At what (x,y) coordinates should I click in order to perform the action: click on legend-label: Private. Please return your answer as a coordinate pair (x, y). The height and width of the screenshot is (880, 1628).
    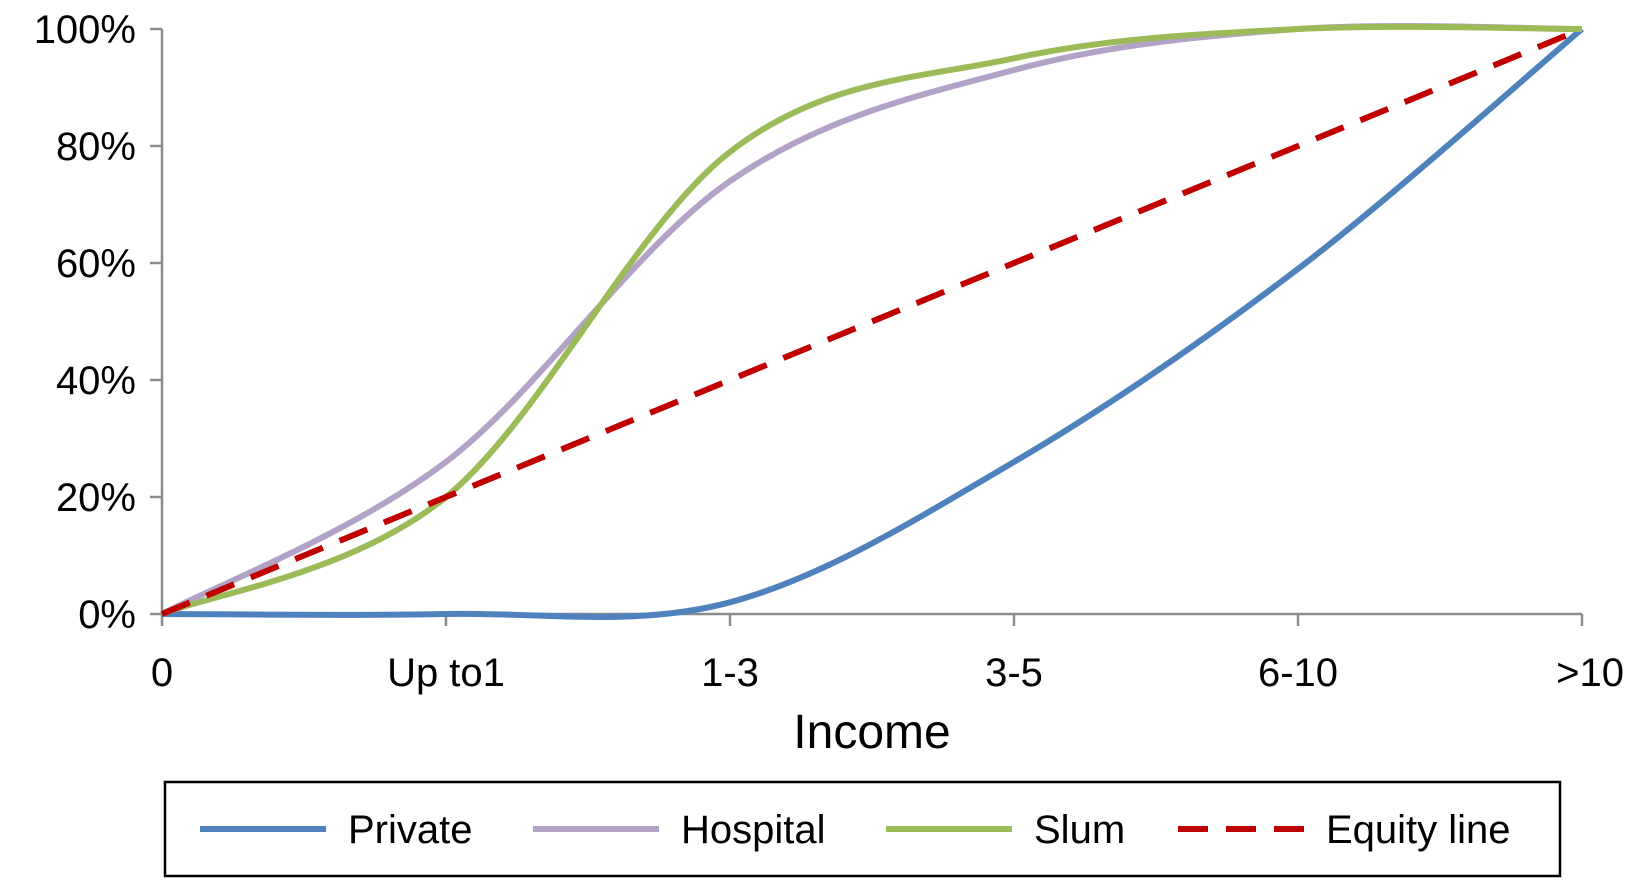
    Looking at the image, I should click on (410, 830).